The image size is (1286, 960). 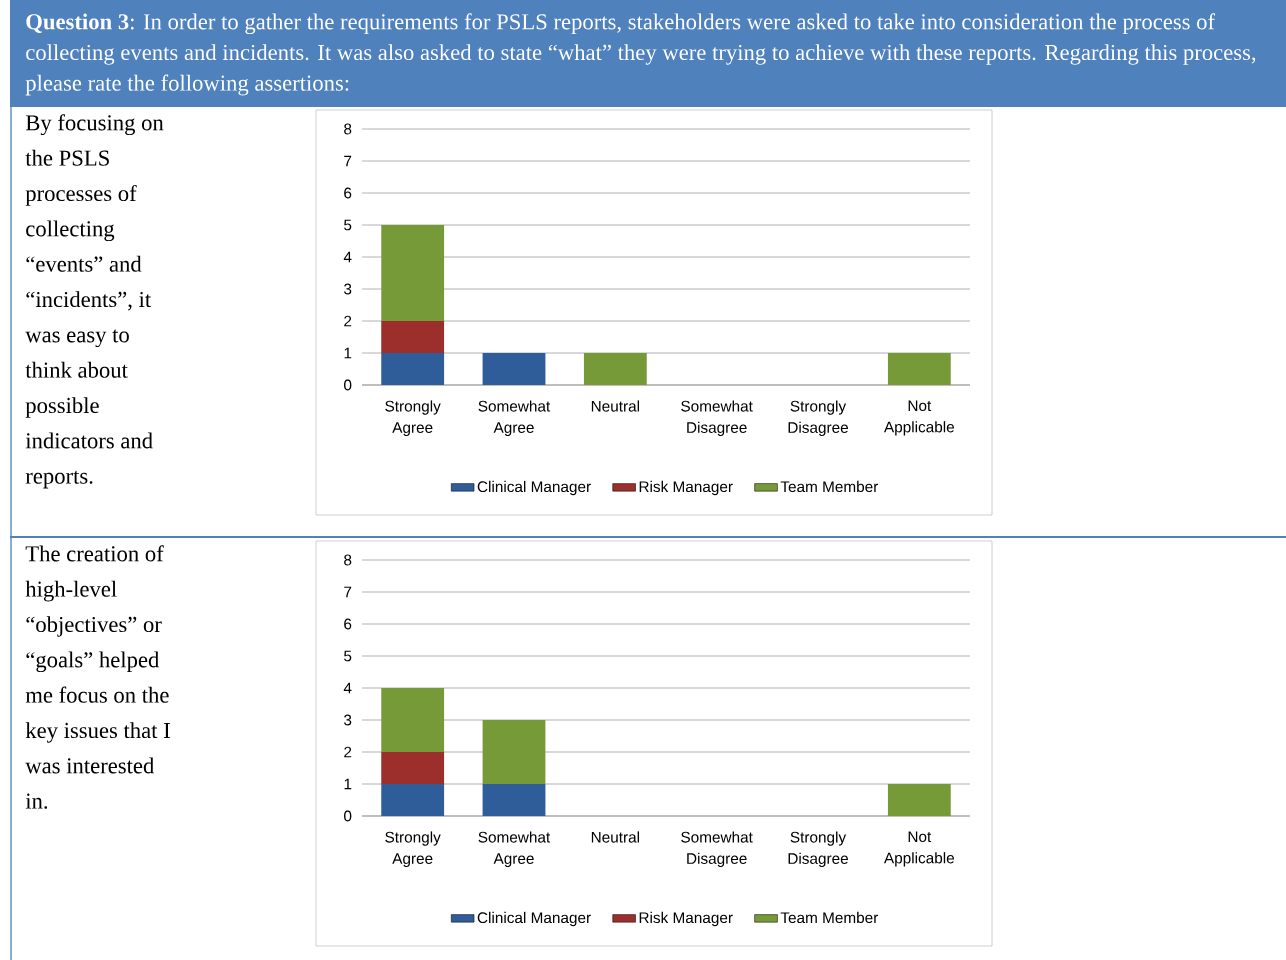 I want to click on text: The creation of high-level “objectives” or “goals” helped me focus on the key issues that I was interested in., so click(x=97, y=677).